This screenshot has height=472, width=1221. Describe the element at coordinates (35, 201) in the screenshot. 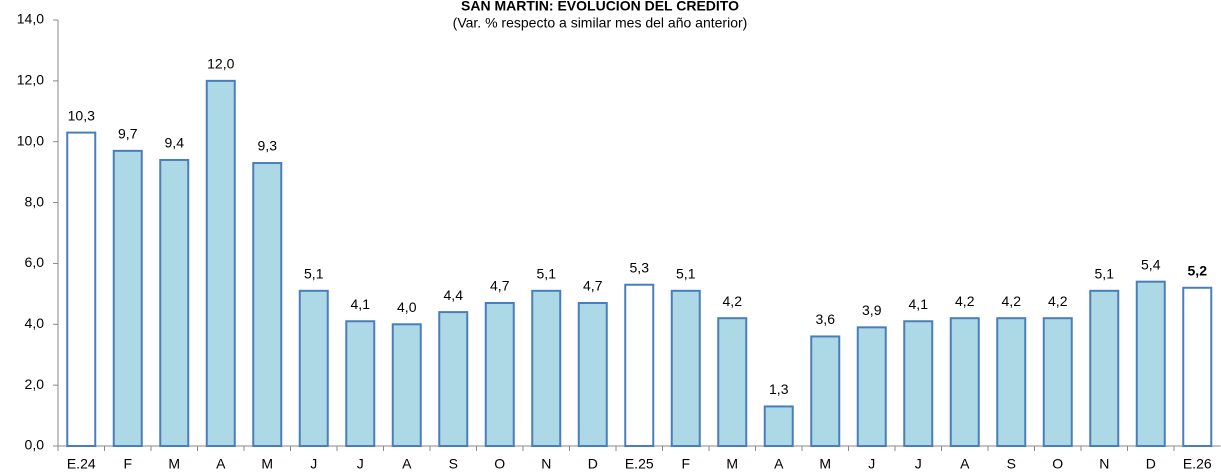

I see `y-tick-label: 8,0` at that location.